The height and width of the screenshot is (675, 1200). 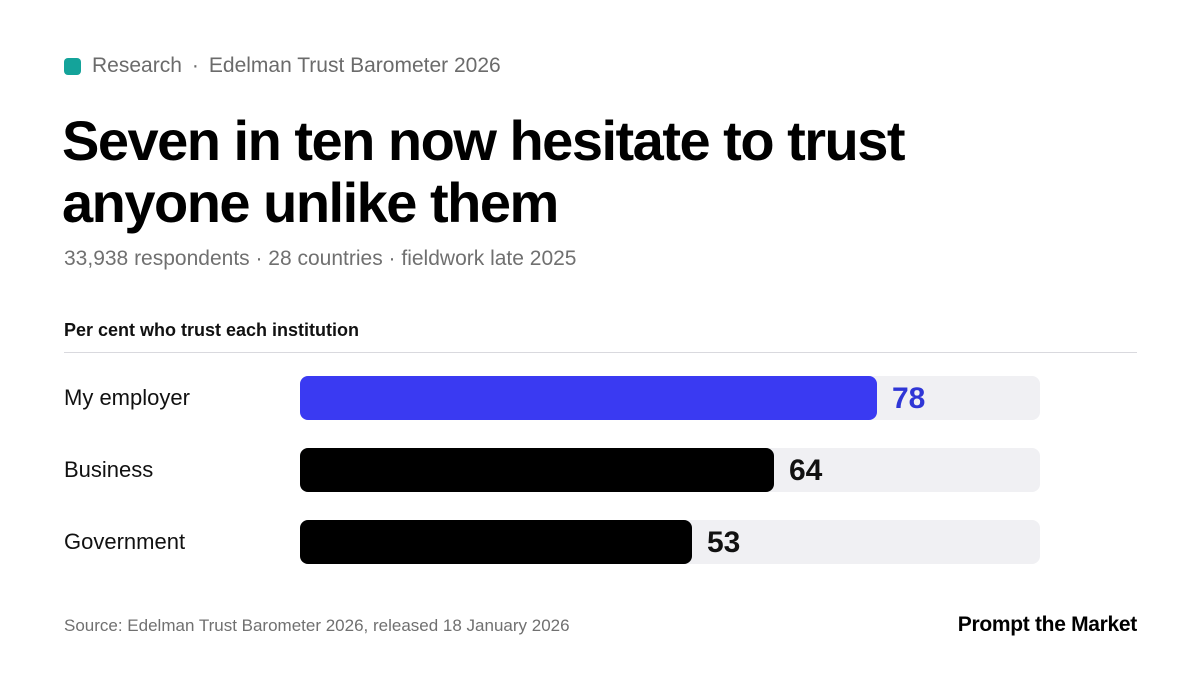 I want to click on value-label-my-employer: 78, so click(x=909, y=398).